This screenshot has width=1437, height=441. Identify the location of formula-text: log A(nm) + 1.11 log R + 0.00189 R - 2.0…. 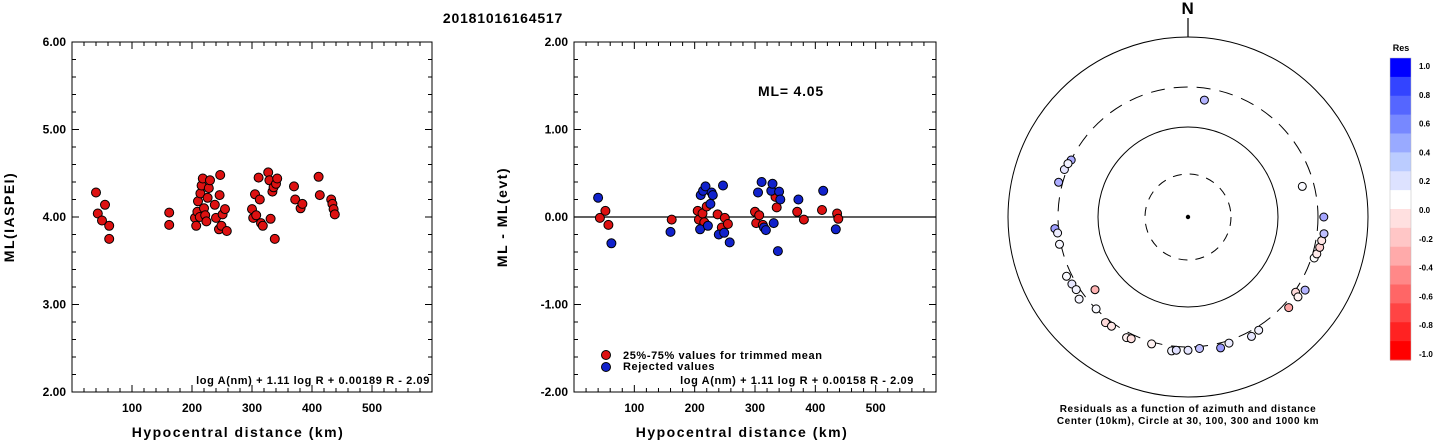
(313, 381).